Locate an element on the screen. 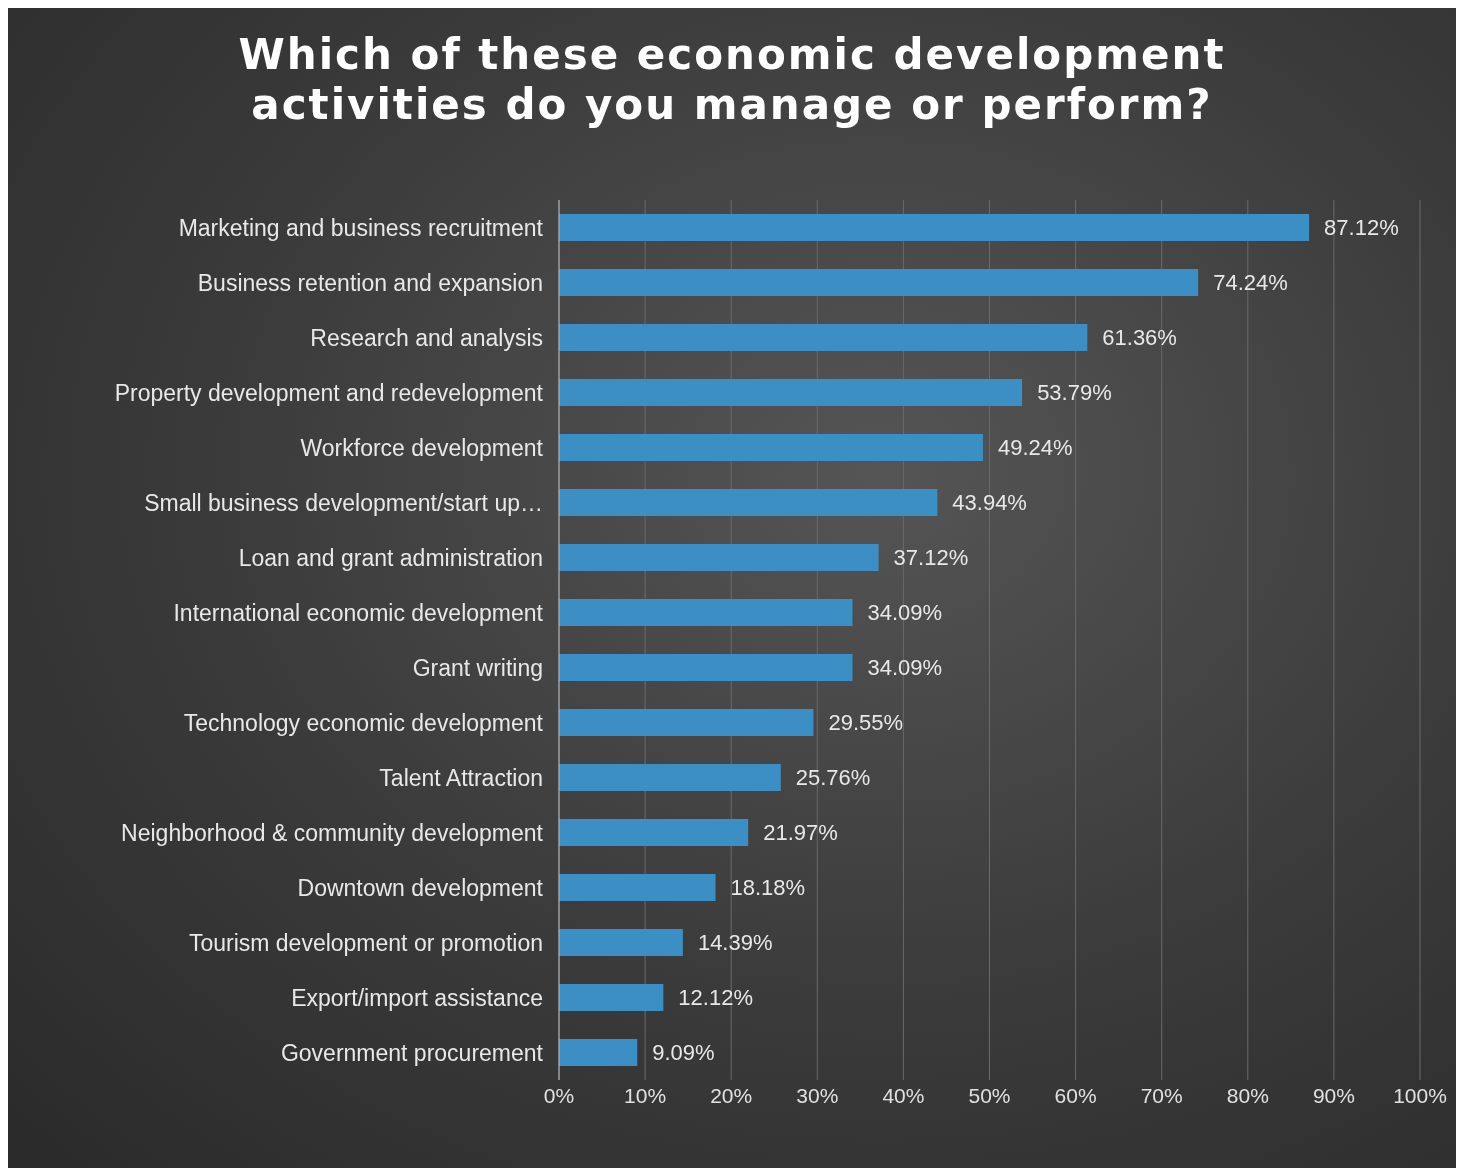 This screenshot has width=1464, height=1169. data-label: 43.94% is located at coordinates (989, 503).